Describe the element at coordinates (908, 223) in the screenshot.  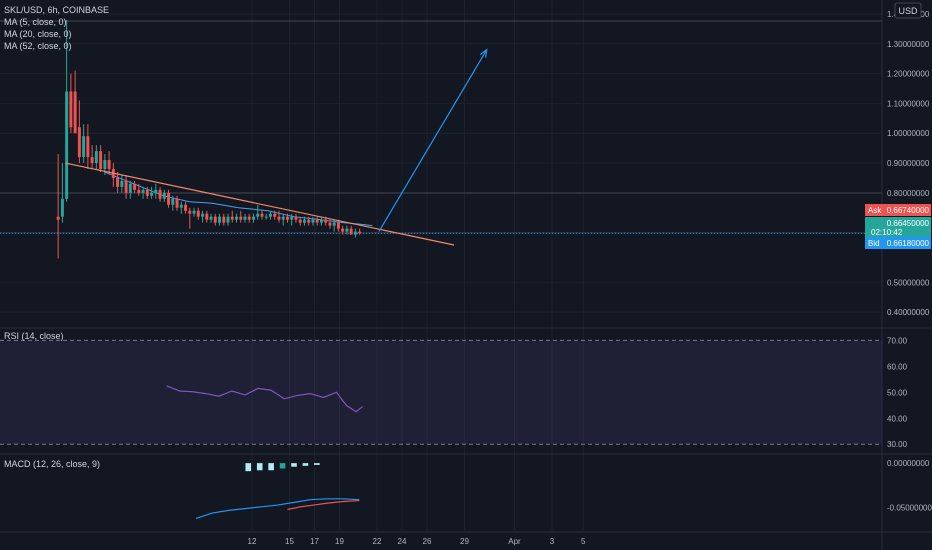
I see `last-price-value: 0.66450000` at that location.